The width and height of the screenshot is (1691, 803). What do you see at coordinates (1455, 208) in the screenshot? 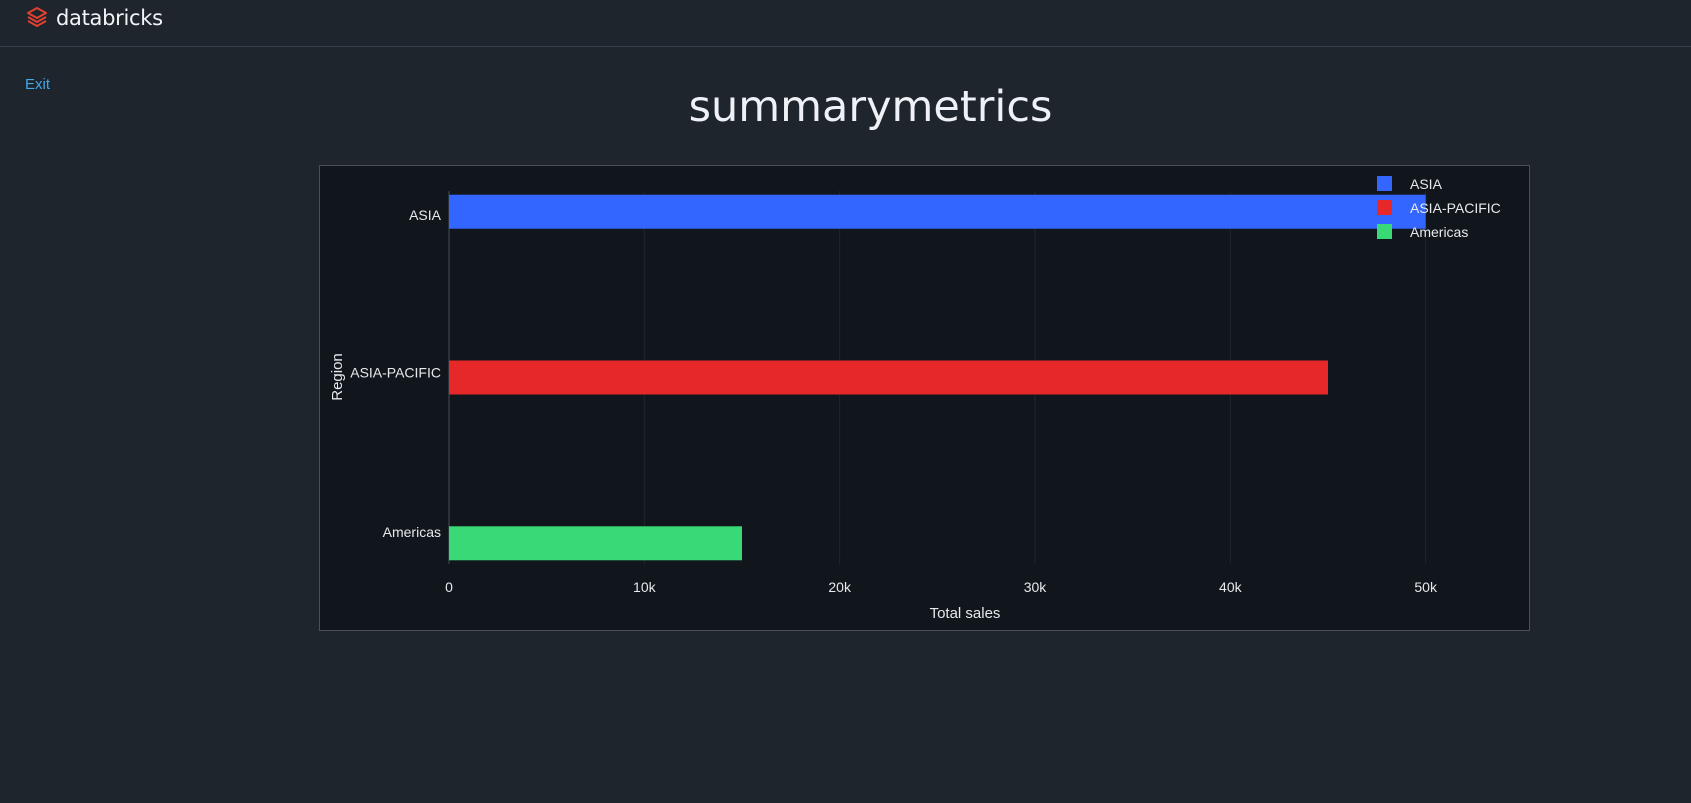
I see `legend-label: ASIA-PACIFIC` at bounding box center [1455, 208].